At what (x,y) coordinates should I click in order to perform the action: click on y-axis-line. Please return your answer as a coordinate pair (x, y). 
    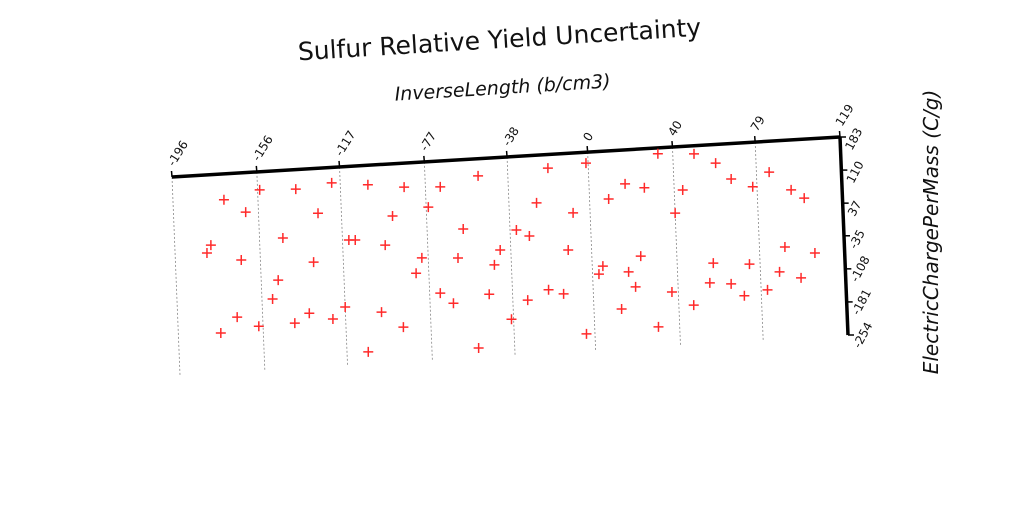
    Looking at the image, I should click on (844, 236).